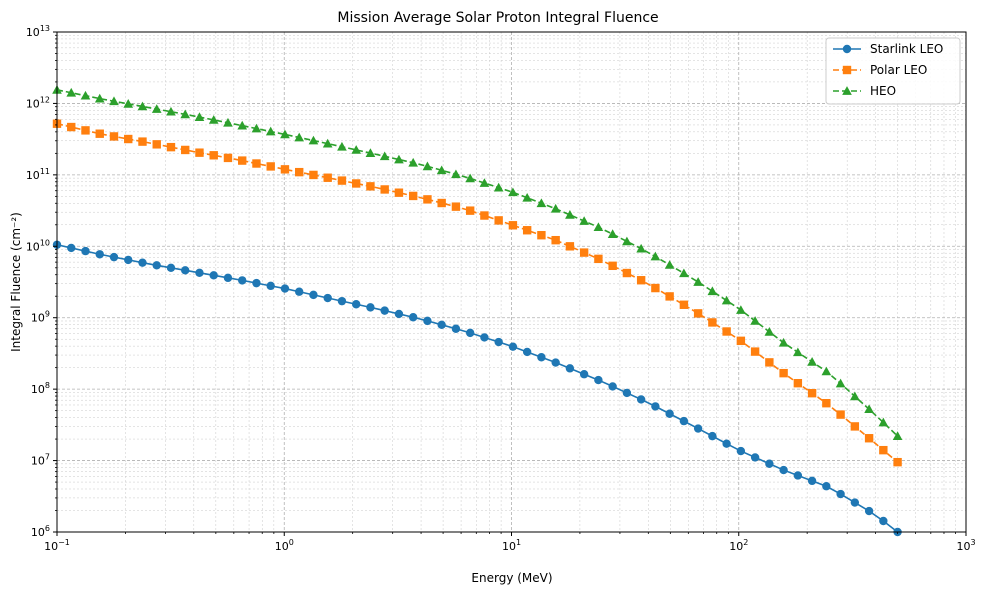 The width and height of the screenshot is (989, 590). Describe the element at coordinates (40, 460) in the screenshot. I see `y-tick-label: 10⁷` at that location.